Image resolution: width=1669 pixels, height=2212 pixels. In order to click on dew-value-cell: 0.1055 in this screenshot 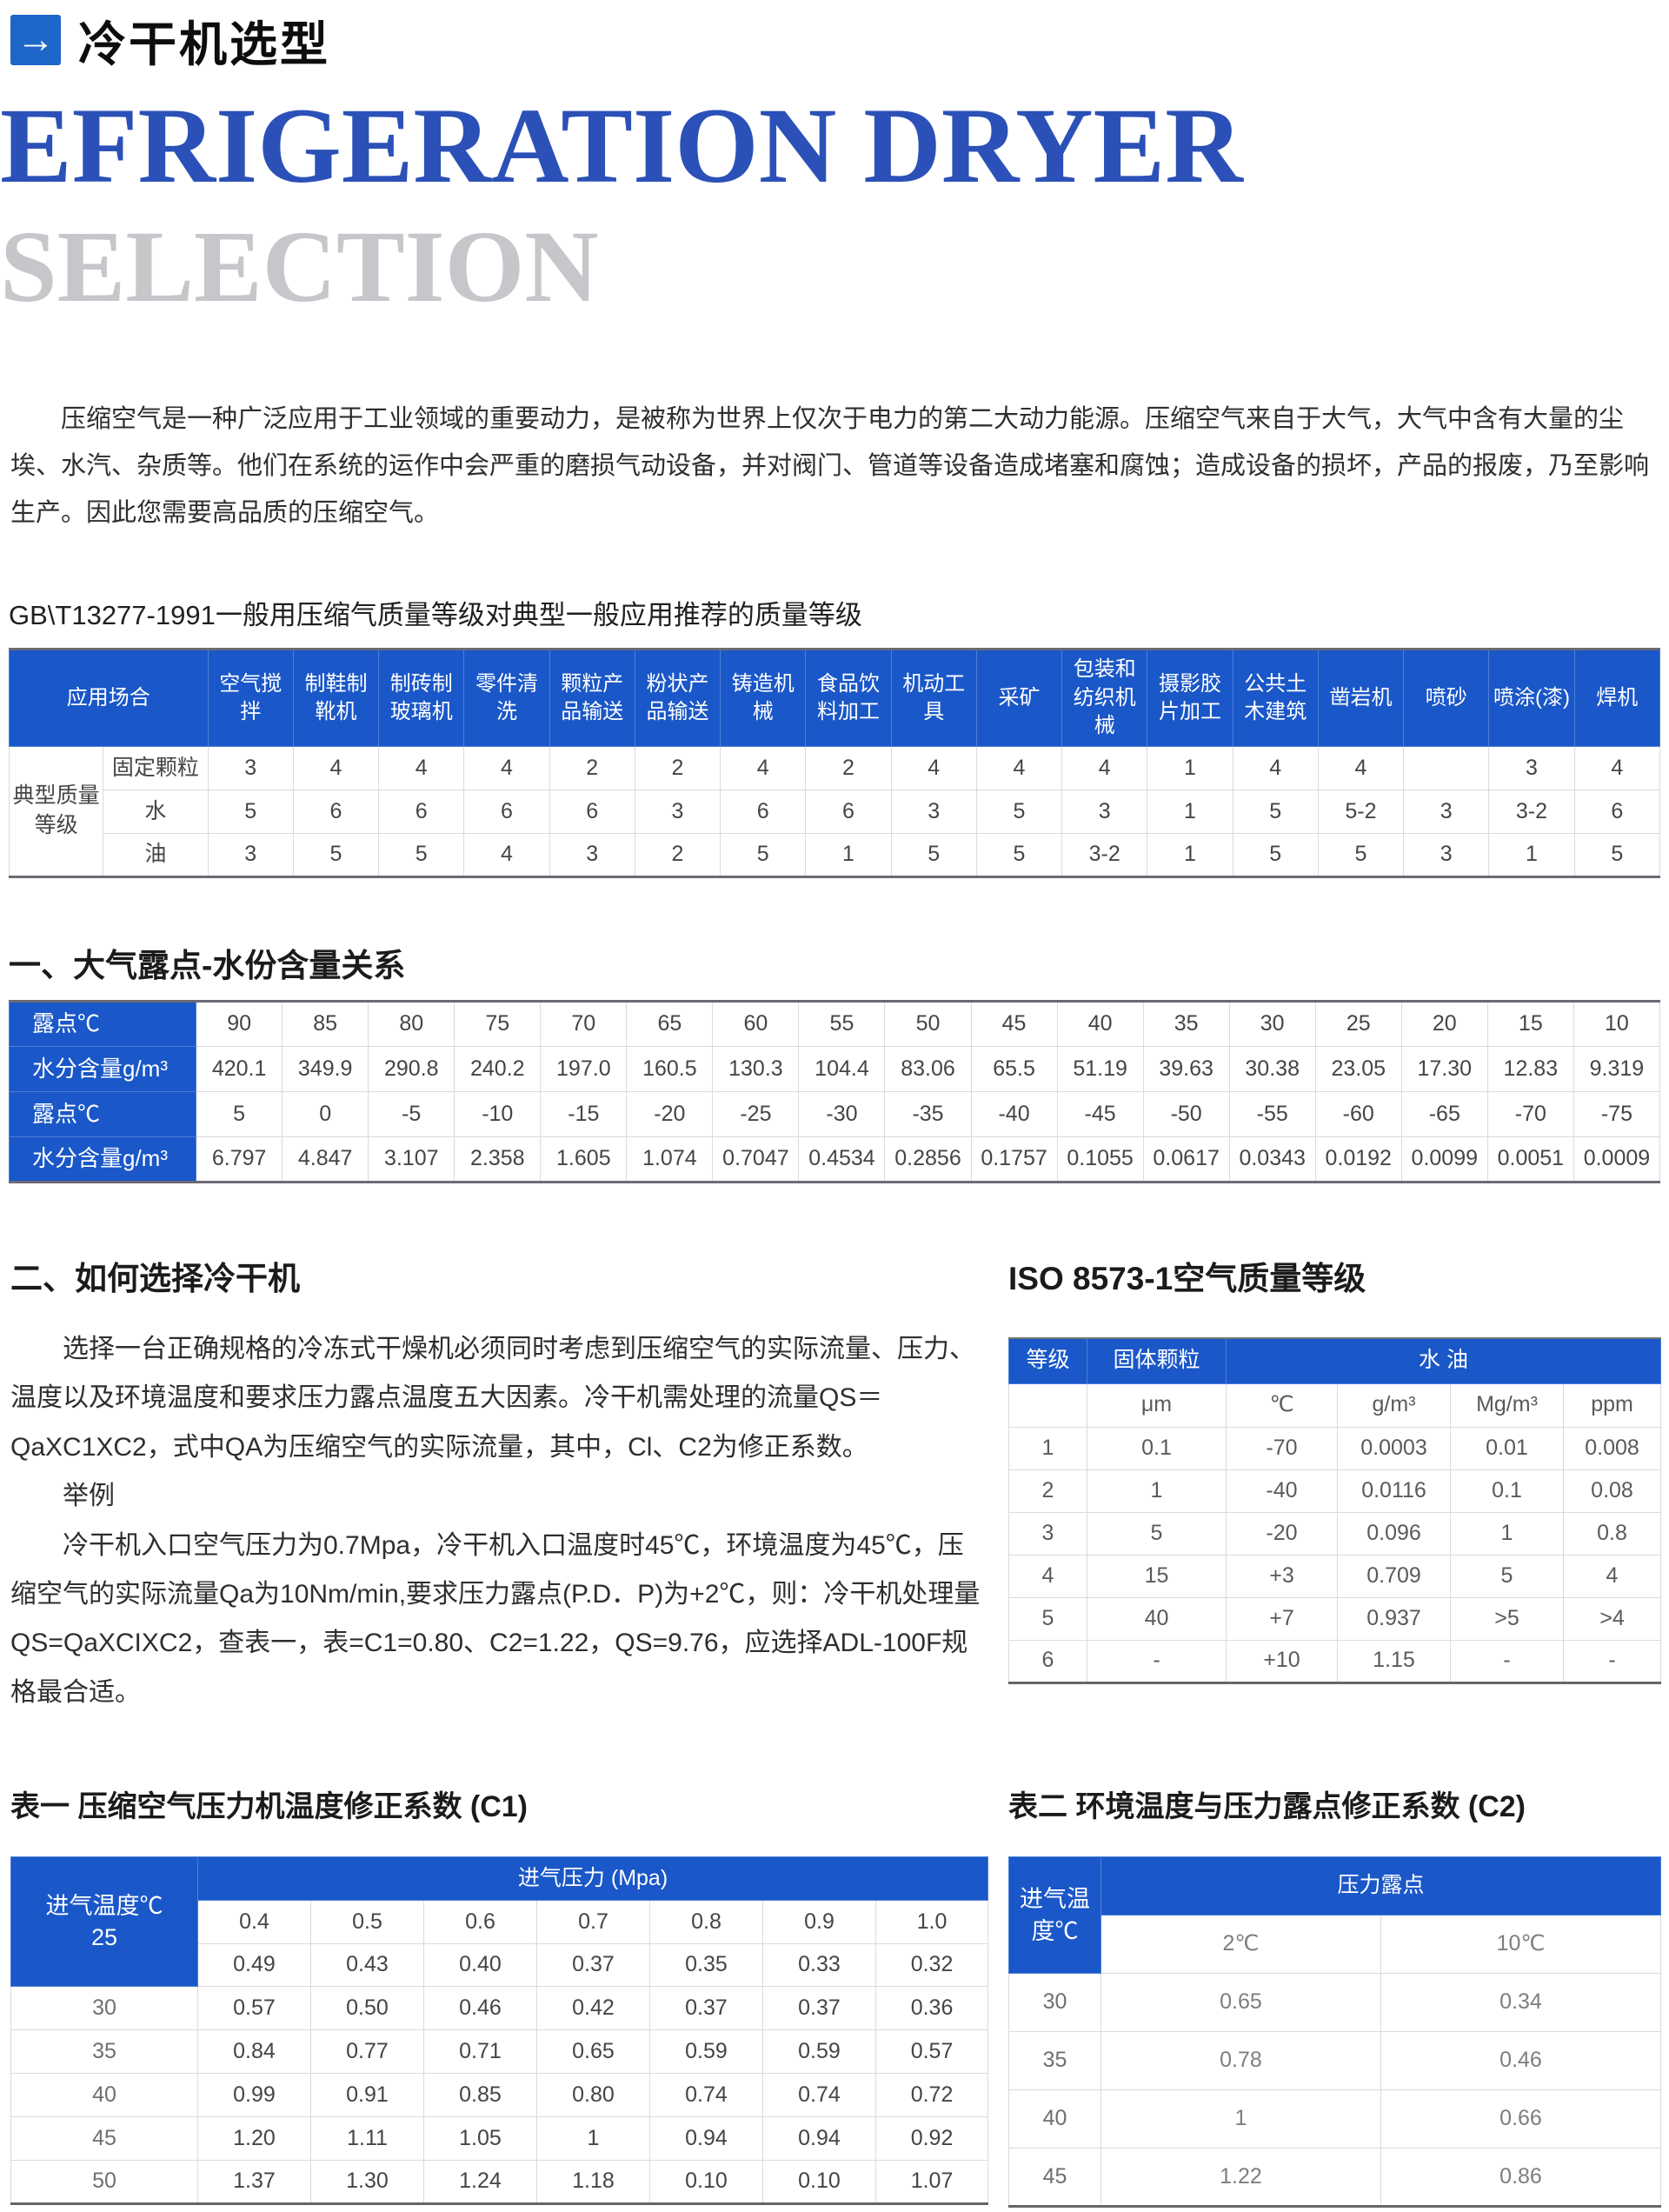, I will do `click(1100, 1160)`.